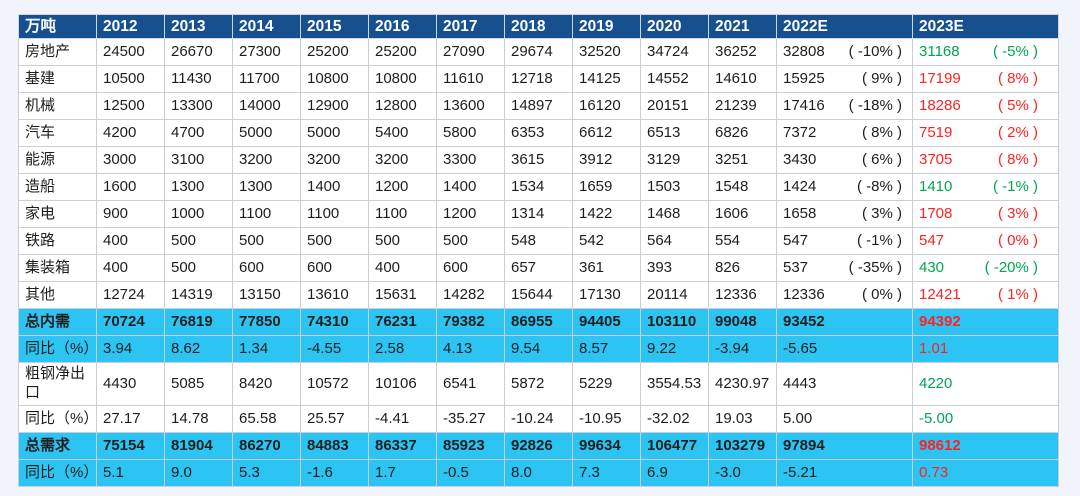  I want to click on table-cell: 65.58, so click(266, 418).